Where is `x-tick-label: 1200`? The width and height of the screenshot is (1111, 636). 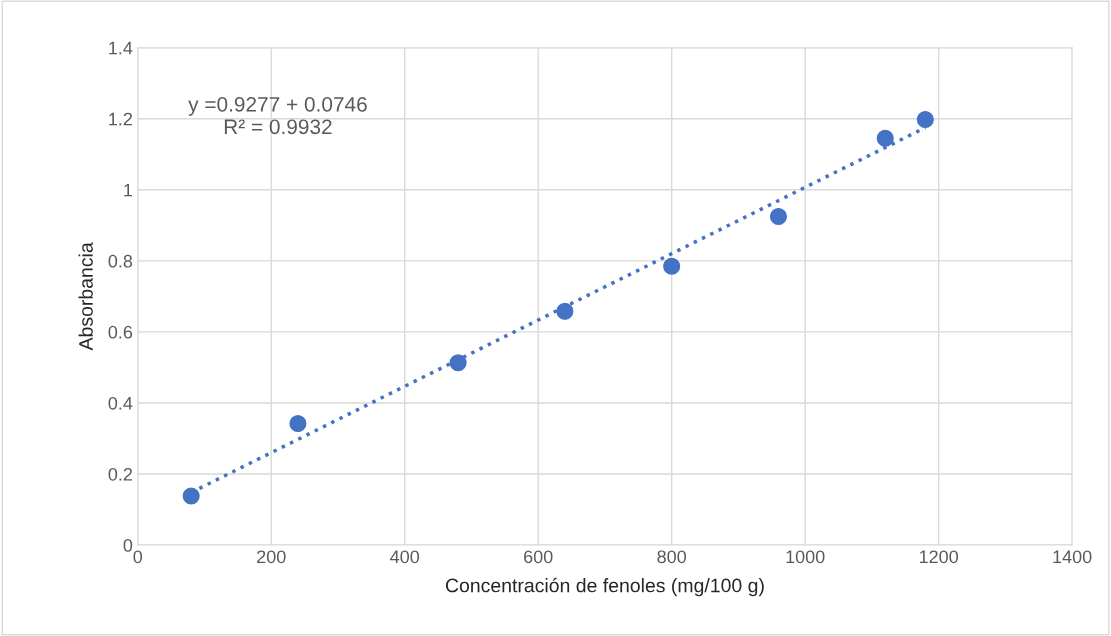
x-tick-label: 1200 is located at coordinates (939, 557).